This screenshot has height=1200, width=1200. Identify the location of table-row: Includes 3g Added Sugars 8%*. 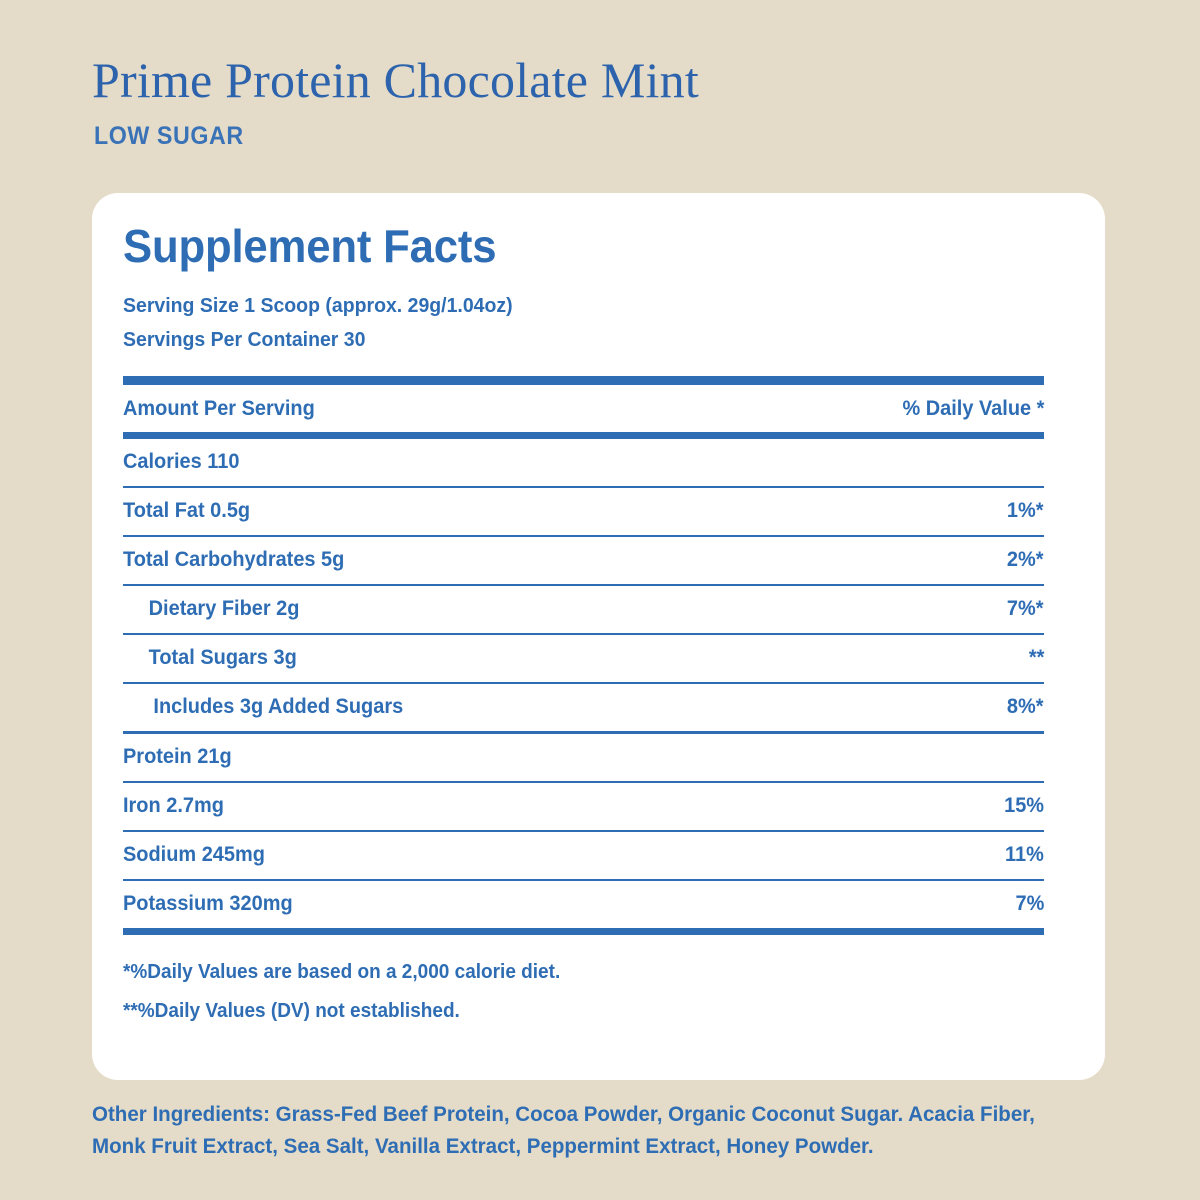
(583, 707).